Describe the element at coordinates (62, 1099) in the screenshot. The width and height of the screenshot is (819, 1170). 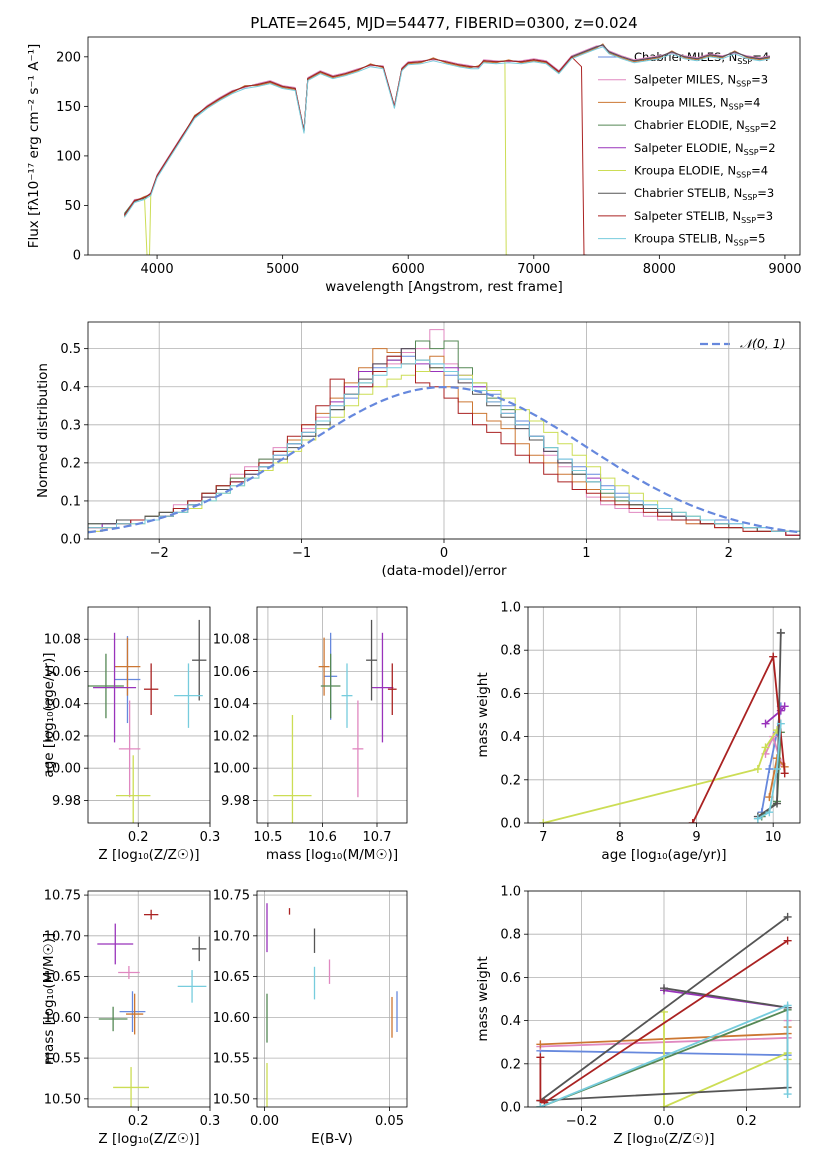
I see `y-tick-label: 10.50` at that location.